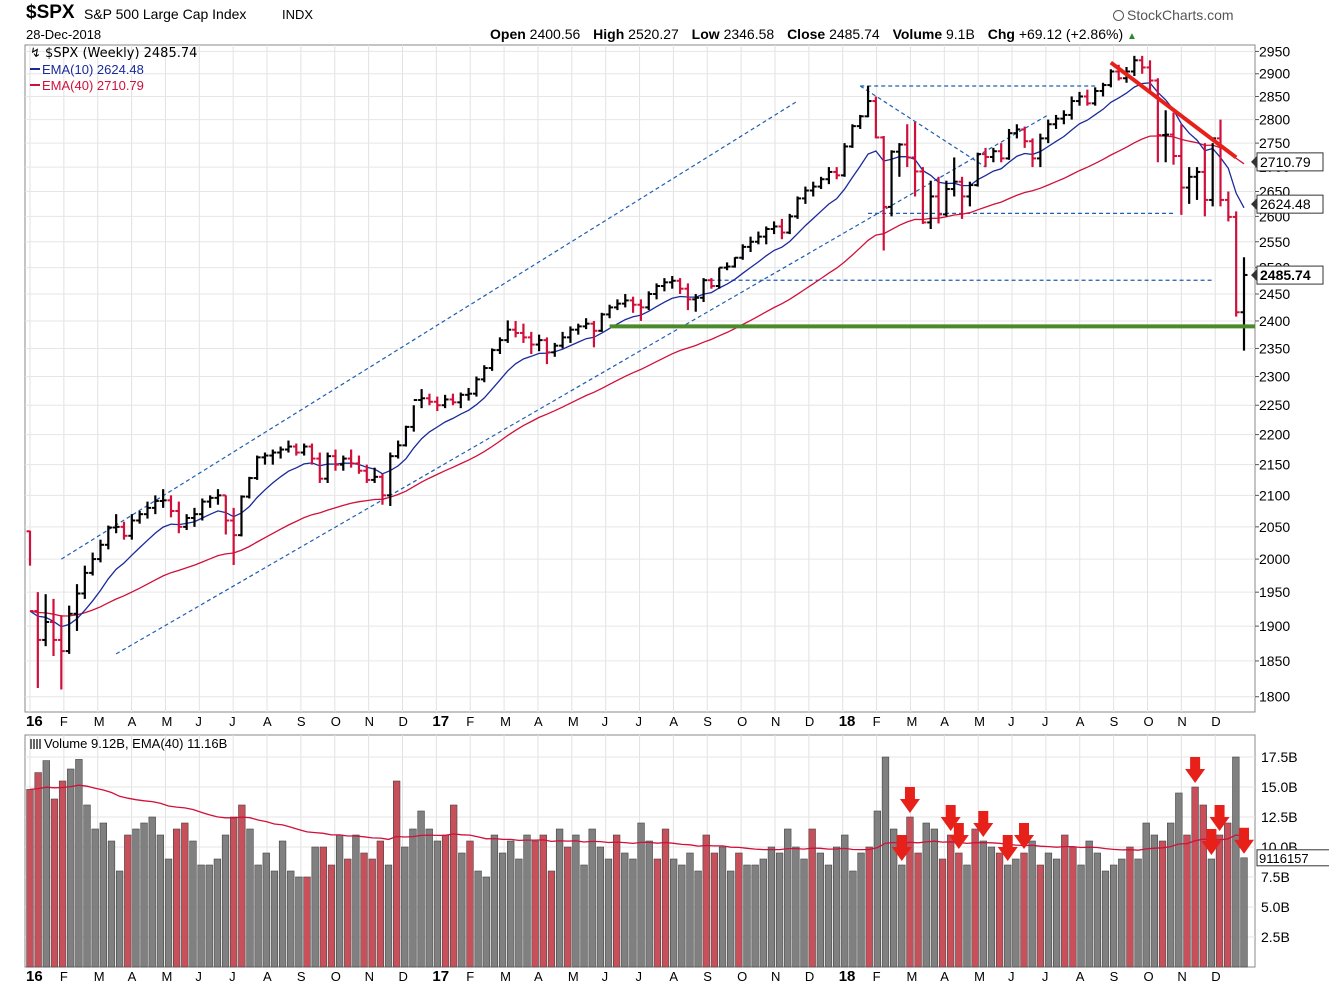  Describe the element at coordinates (35, 69) in the screenshot. I see `ema10-swatch` at that location.